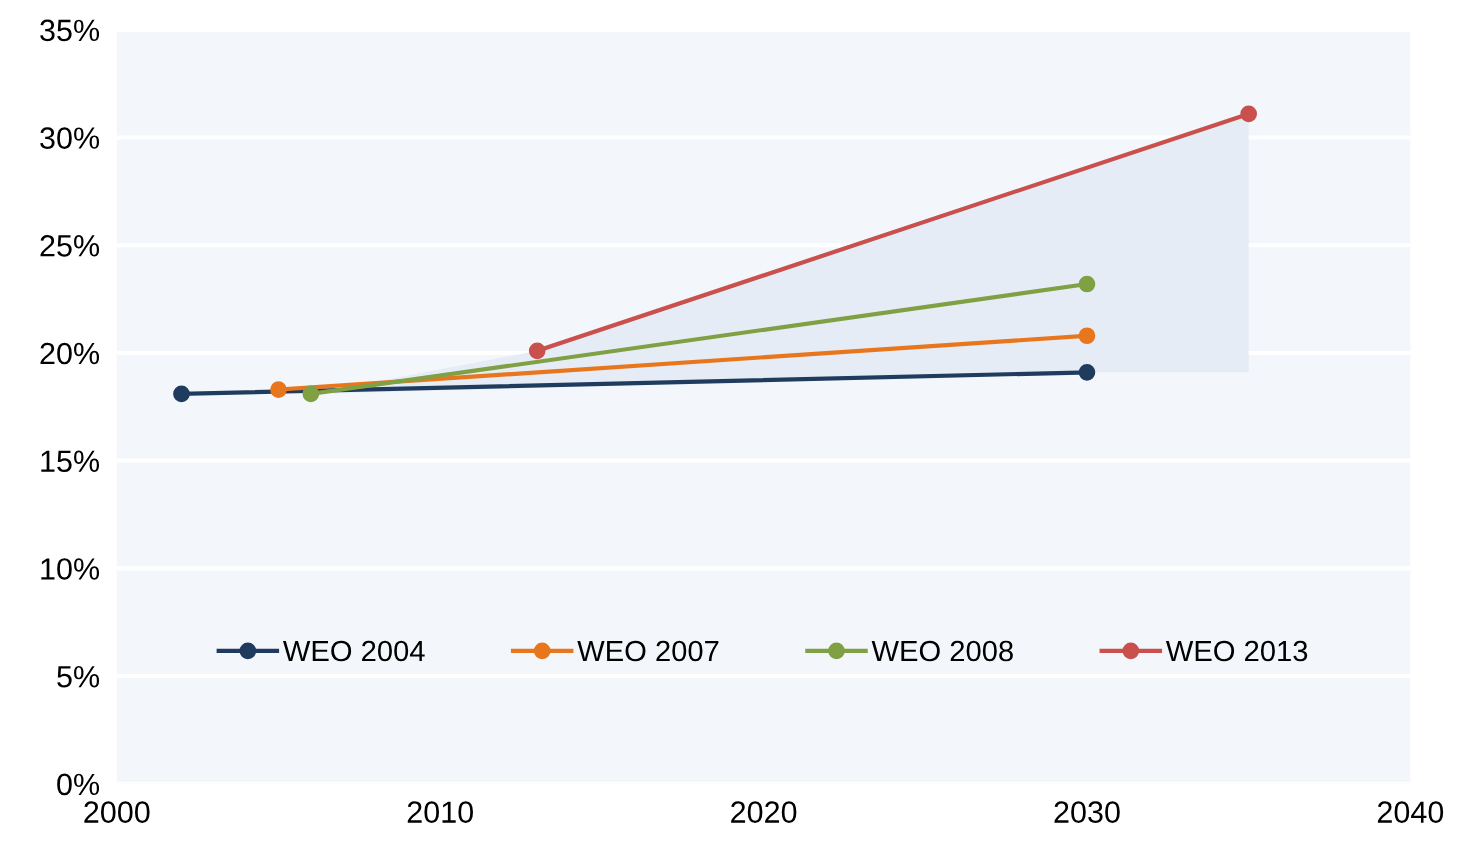 This screenshot has width=1460, height=852. What do you see at coordinates (1236, 651) in the screenshot?
I see `legend-label: WEO 2013` at bounding box center [1236, 651].